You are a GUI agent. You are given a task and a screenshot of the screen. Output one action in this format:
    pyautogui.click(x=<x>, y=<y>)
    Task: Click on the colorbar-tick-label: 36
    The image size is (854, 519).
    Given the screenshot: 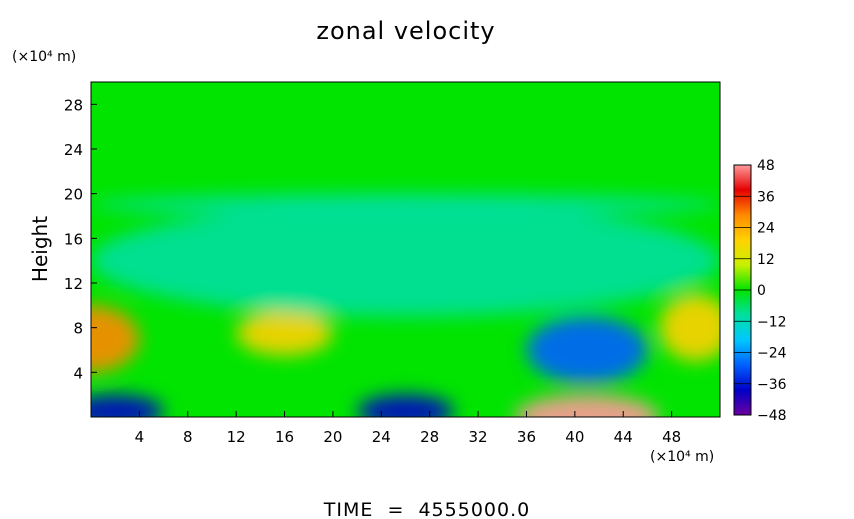 What is the action you would take?
    pyautogui.click(x=766, y=197)
    